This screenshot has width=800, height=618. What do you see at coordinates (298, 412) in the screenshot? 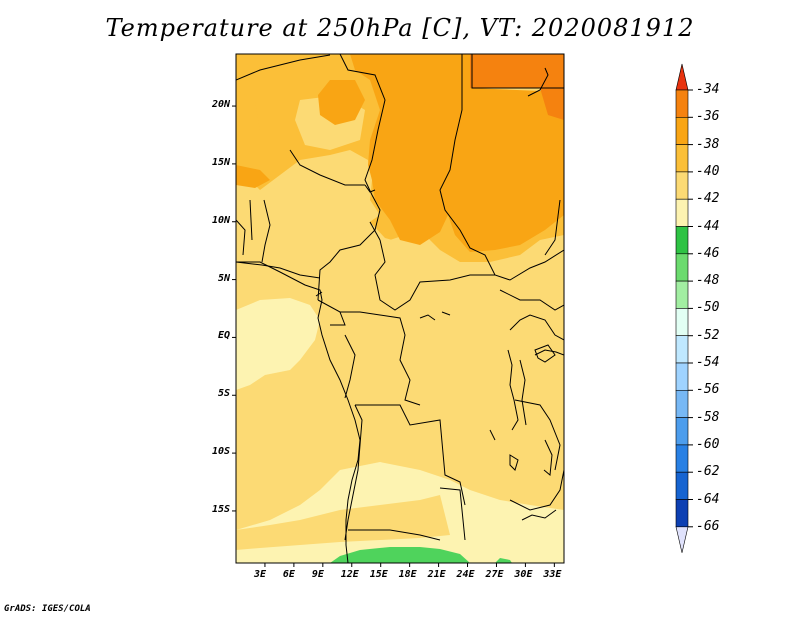
I see `coastline` at bounding box center [298, 412].